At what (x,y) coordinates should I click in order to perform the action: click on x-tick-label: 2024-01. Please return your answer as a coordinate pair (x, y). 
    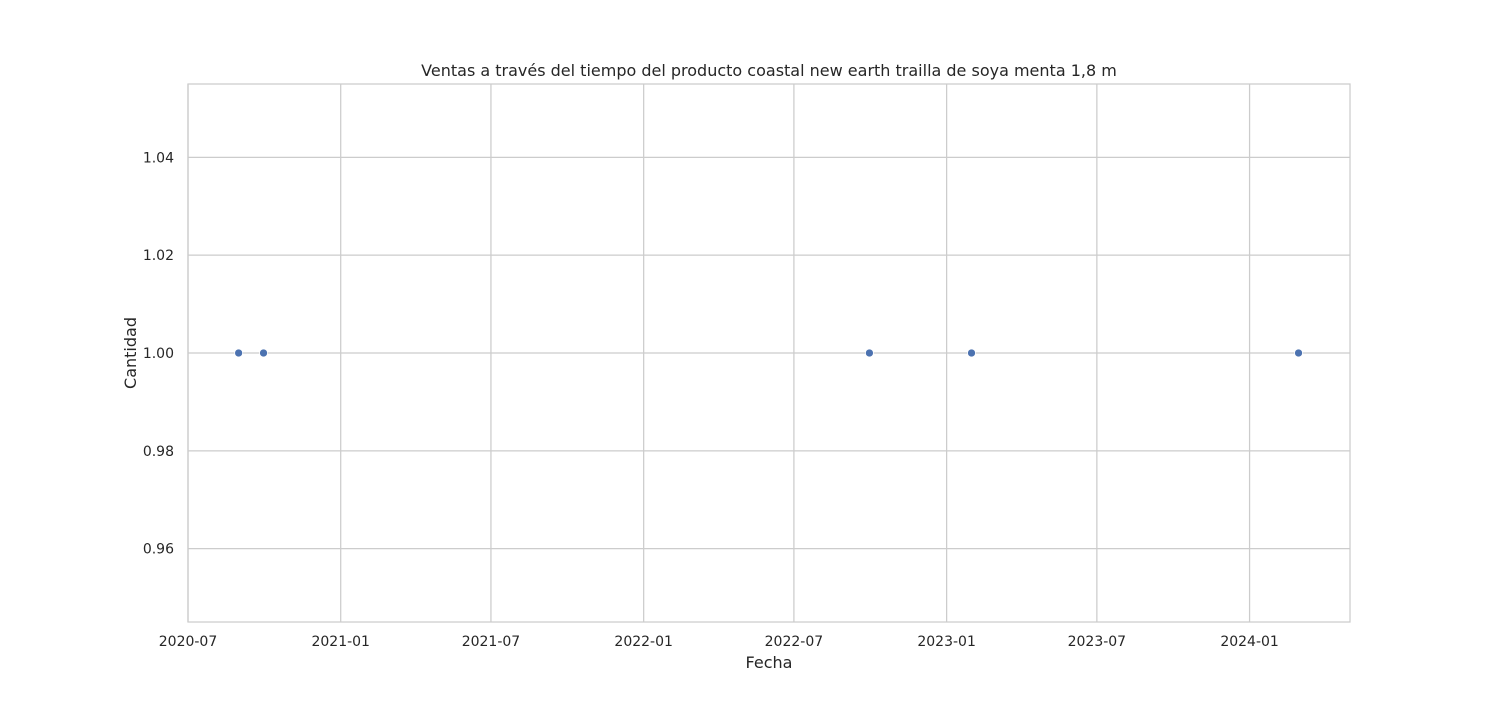
    Looking at the image, I should click on (1249, 642).